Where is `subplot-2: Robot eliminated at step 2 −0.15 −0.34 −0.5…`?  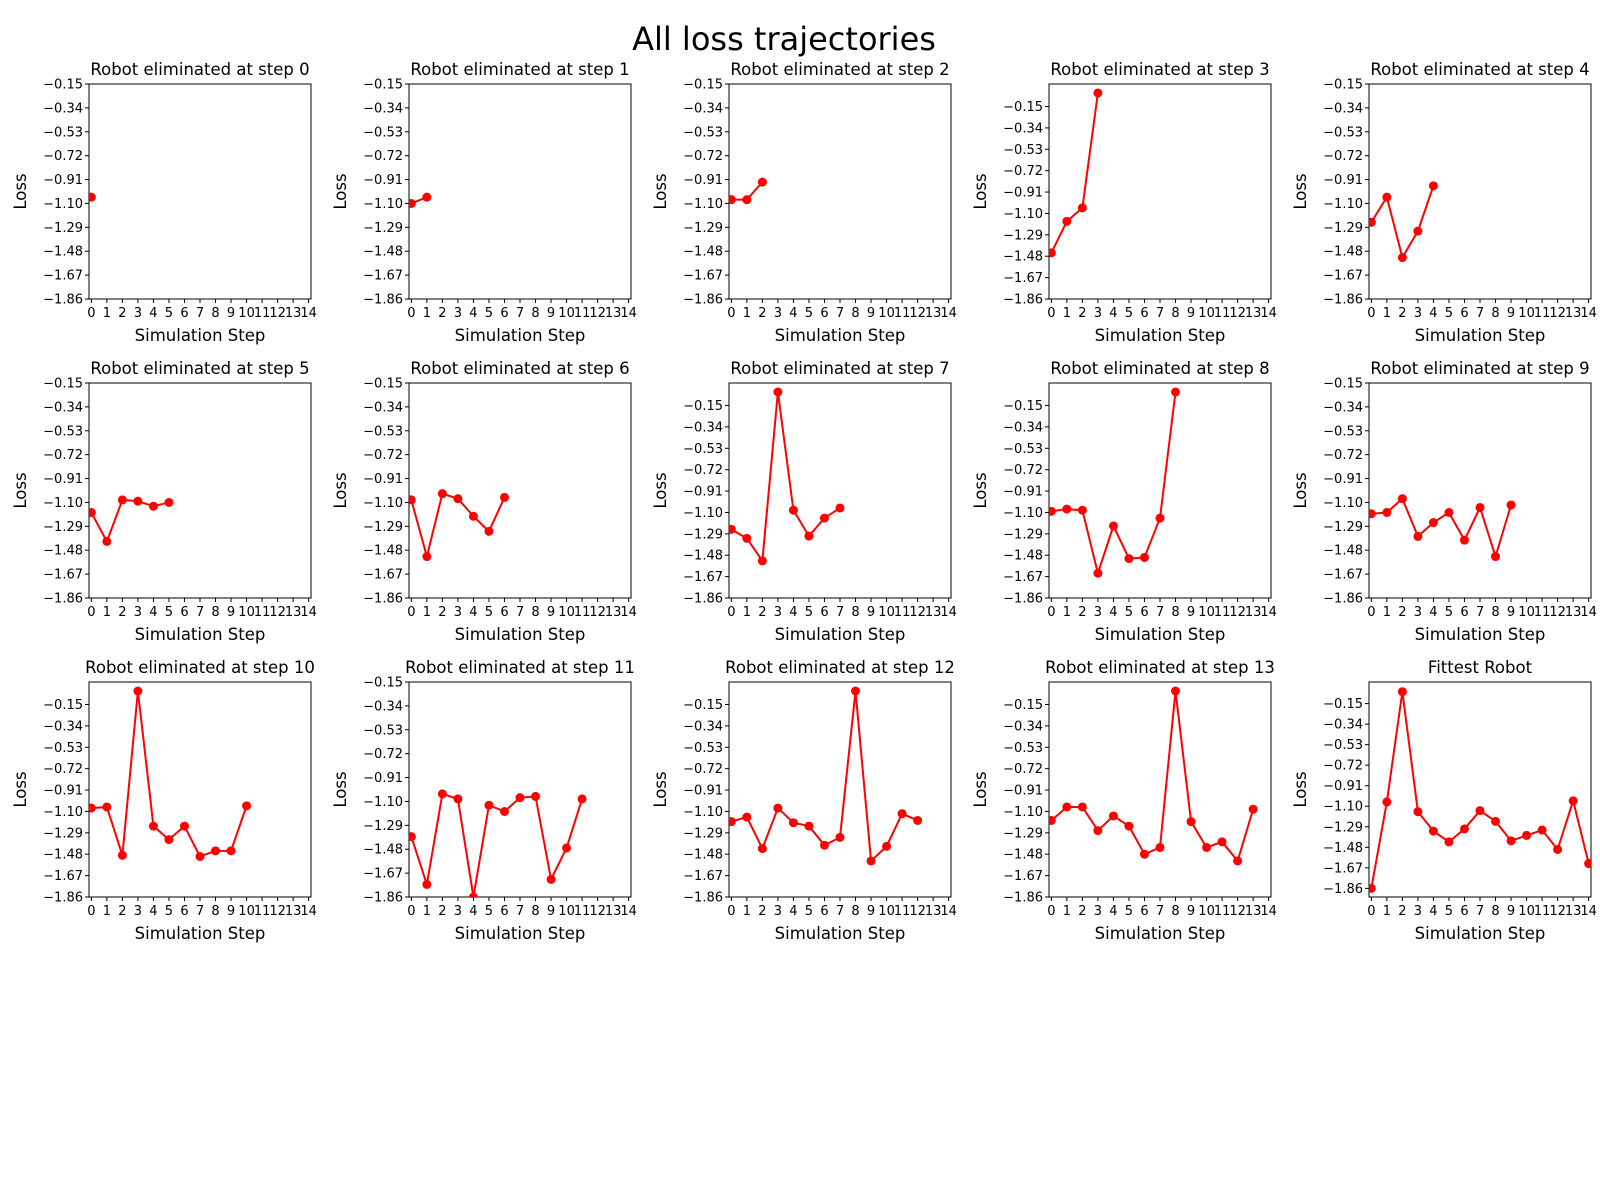 subplot-2: Robot eliminated at step 2 −0.15 −0.34 −0.5… is located at coordinates (804, 202).